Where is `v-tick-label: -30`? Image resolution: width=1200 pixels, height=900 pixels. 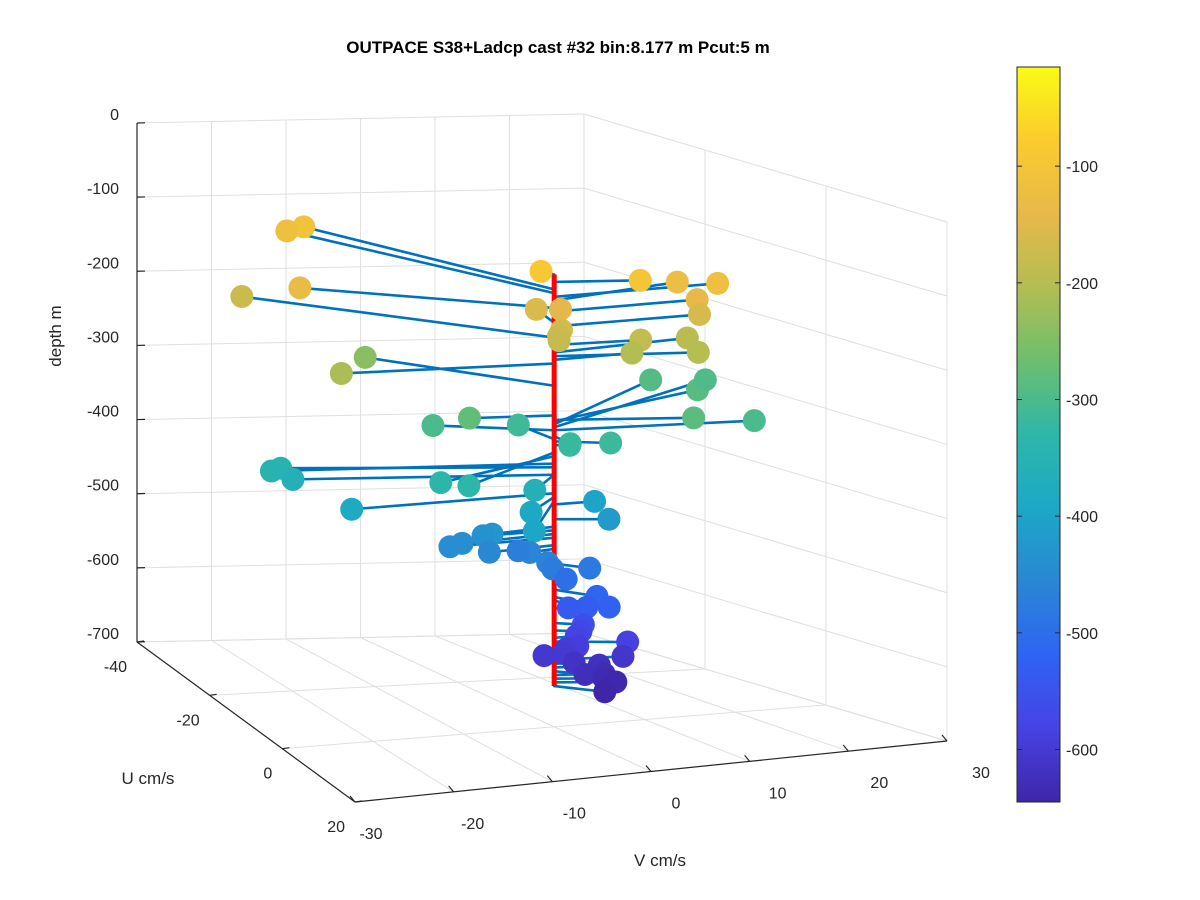
v-tick-label: -30 is located at coordinates (370, 834).